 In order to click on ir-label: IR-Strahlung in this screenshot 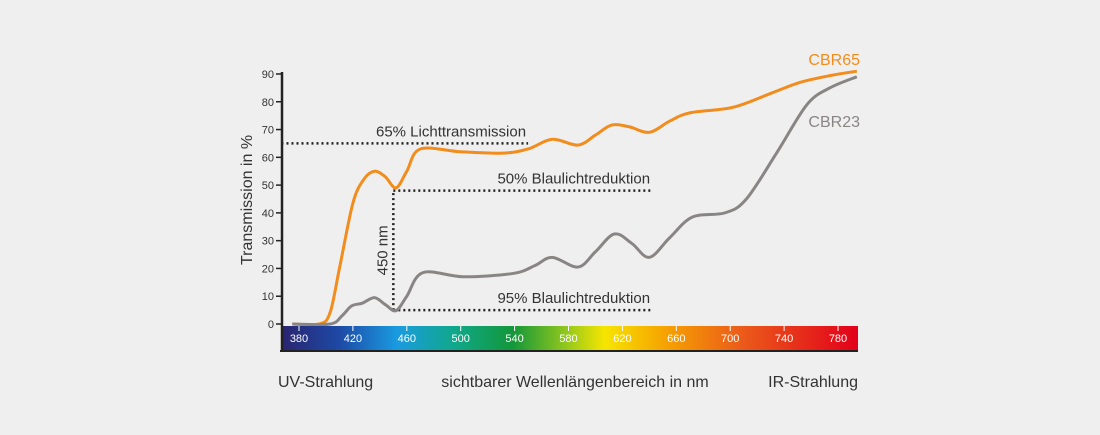, I will do `click(813, 382)`.